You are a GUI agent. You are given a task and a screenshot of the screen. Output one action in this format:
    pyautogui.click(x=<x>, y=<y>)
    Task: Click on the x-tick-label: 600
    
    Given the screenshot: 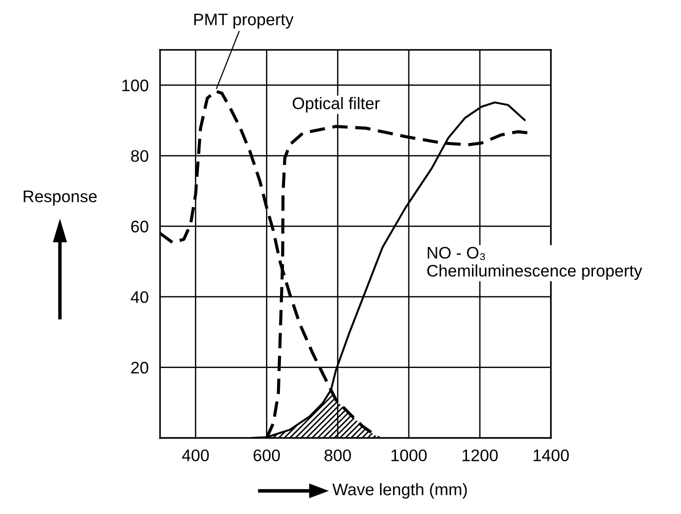 What is the action you would take?
    pyautogui.click(x=267, y=455)
    